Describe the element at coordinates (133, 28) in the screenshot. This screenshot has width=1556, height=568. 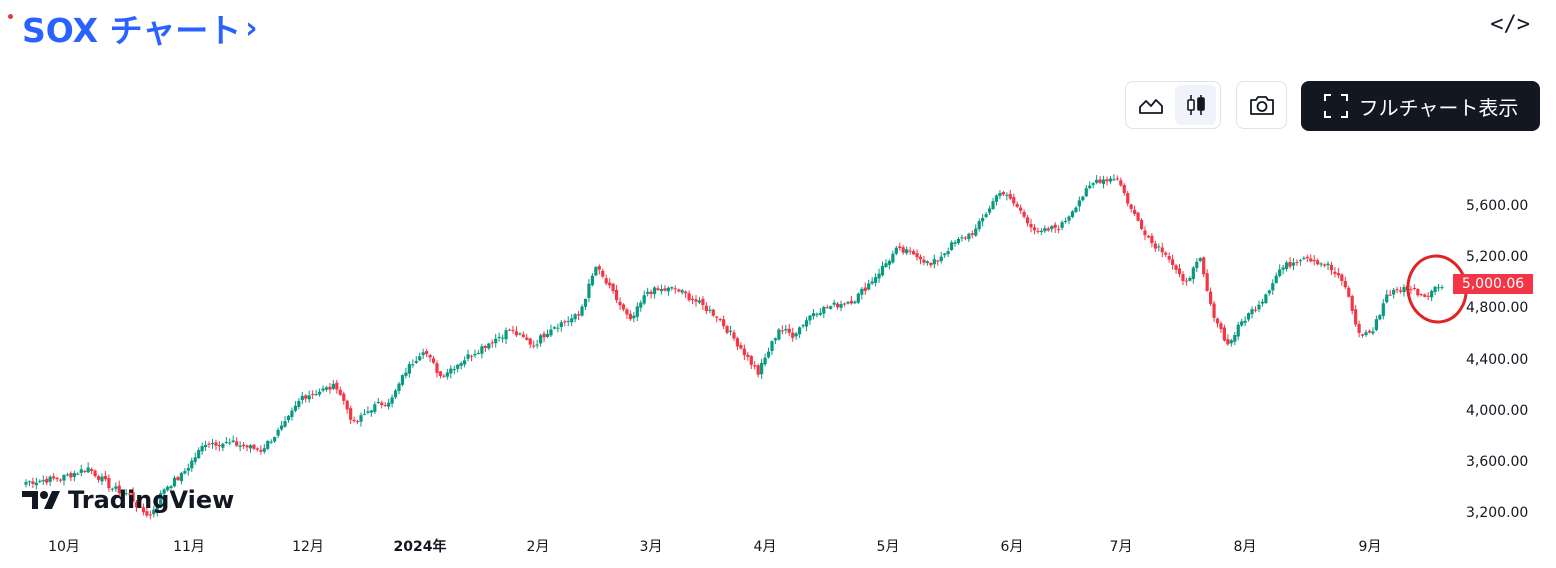
I see `chart-title-link: SOX チャート ›` at that location.